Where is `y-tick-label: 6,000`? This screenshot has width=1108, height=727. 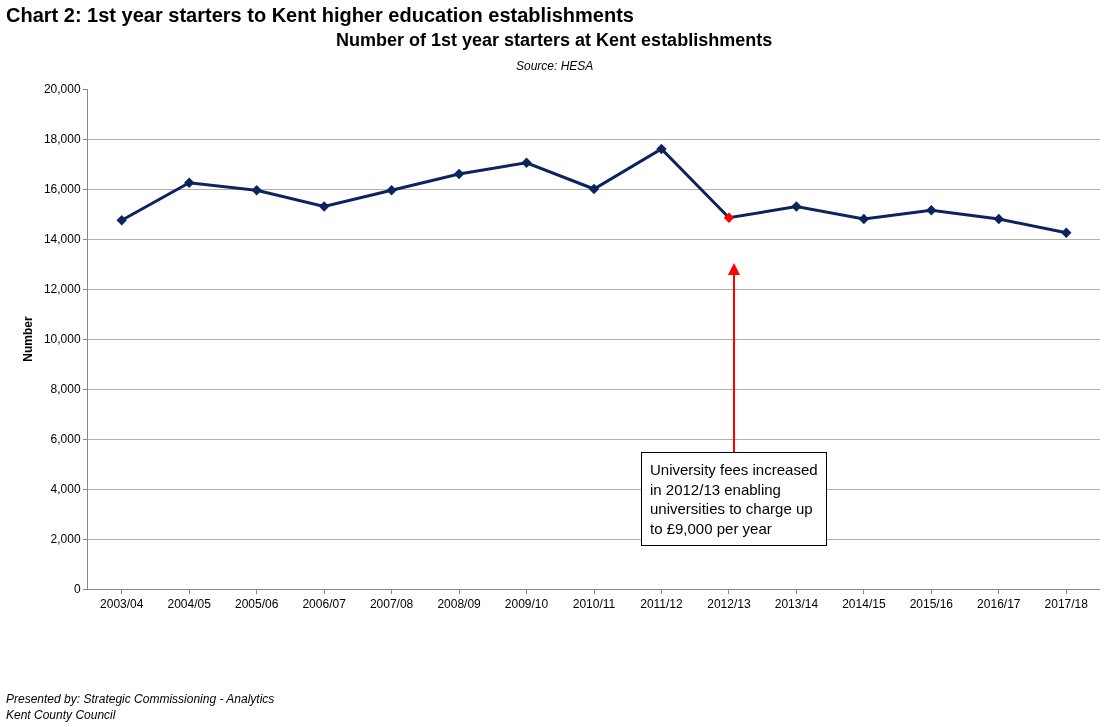 y-tick-label: 6,000 is located at coordinates (65, 439).